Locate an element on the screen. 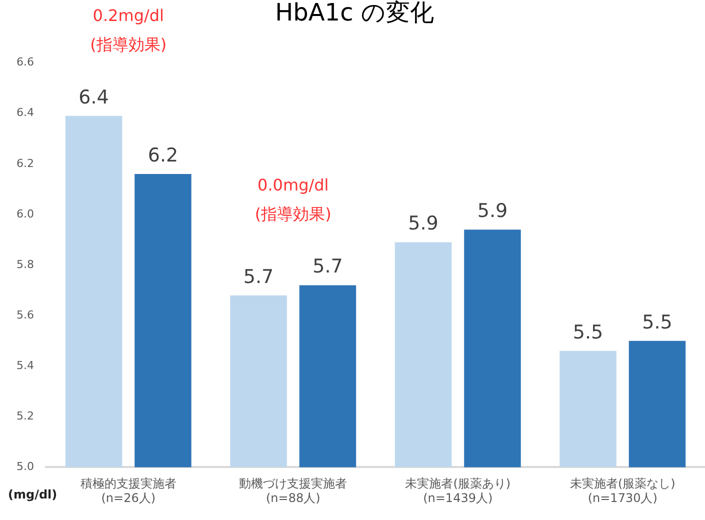 The width and height of the screenshot is (705, 520). data-label: 6.4 is located at coordinates (93, 97).